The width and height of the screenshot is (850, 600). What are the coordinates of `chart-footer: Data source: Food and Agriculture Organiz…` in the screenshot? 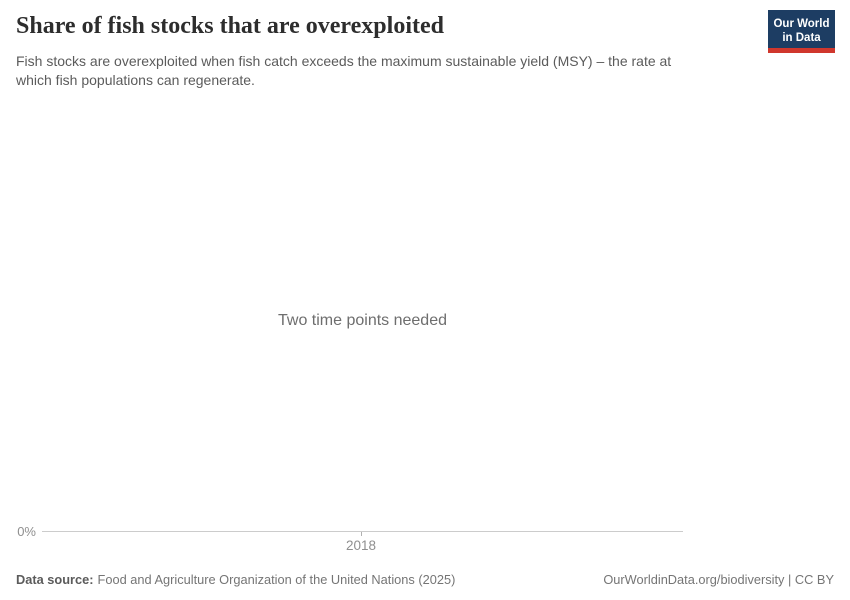 It's located at (425, 579).